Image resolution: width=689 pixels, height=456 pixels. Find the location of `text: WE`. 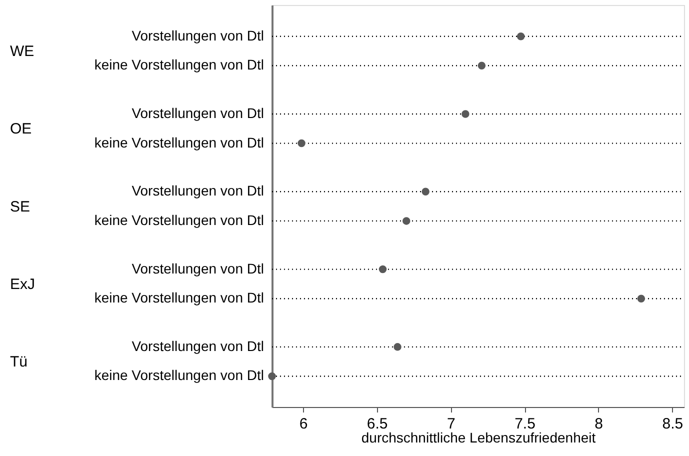

text: WE is located at coordinates (22, 51).